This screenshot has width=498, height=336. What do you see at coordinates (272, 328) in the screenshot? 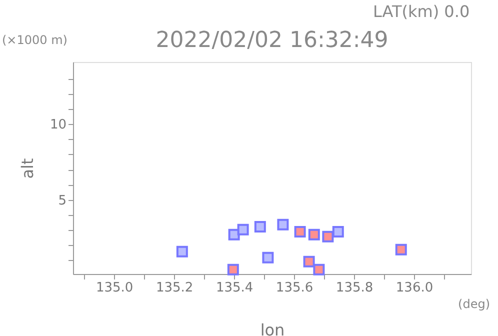
I see `x-axis-title: lon` at bounding box center [272, 328].